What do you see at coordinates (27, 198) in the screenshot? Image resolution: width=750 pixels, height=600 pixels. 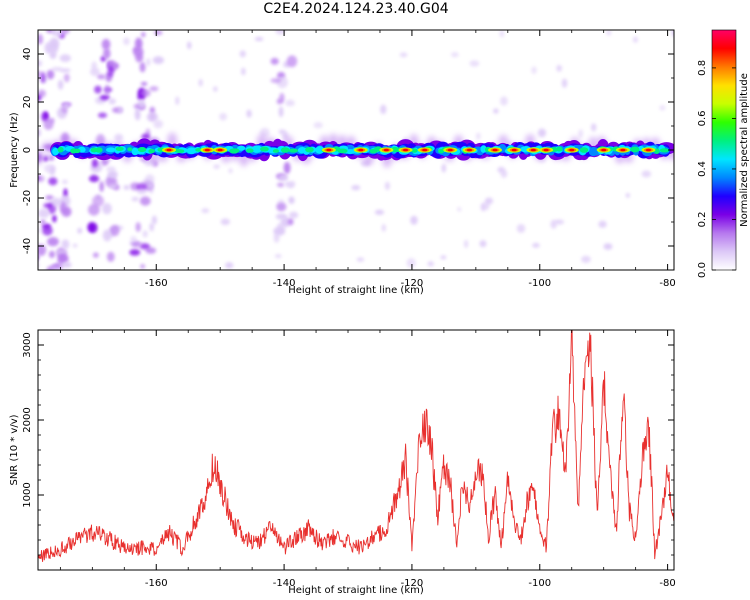 I see `spectrogram-y-tick-label: -20` at bounding box center [27, 198].